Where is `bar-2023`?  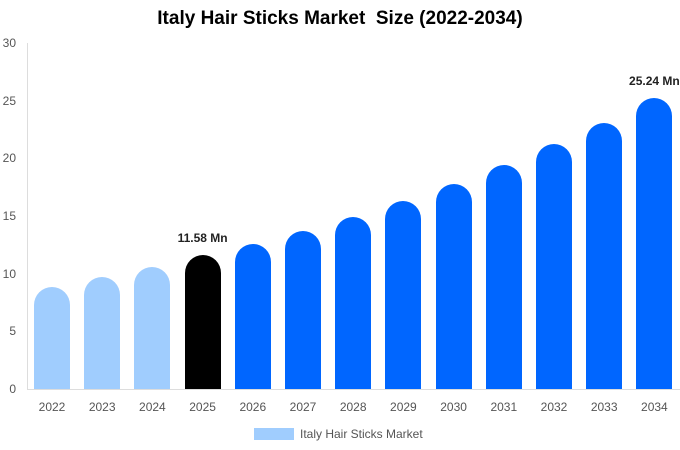
bar-2023 is located at coordinates (102, 333).